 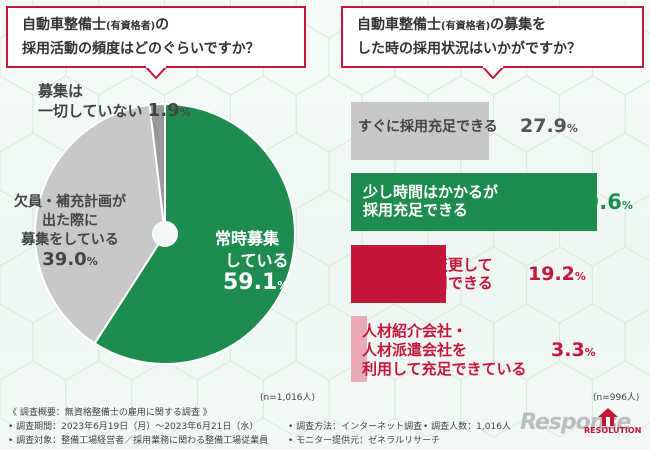 I want to click on bar-agency, so click(x=359, y=349).